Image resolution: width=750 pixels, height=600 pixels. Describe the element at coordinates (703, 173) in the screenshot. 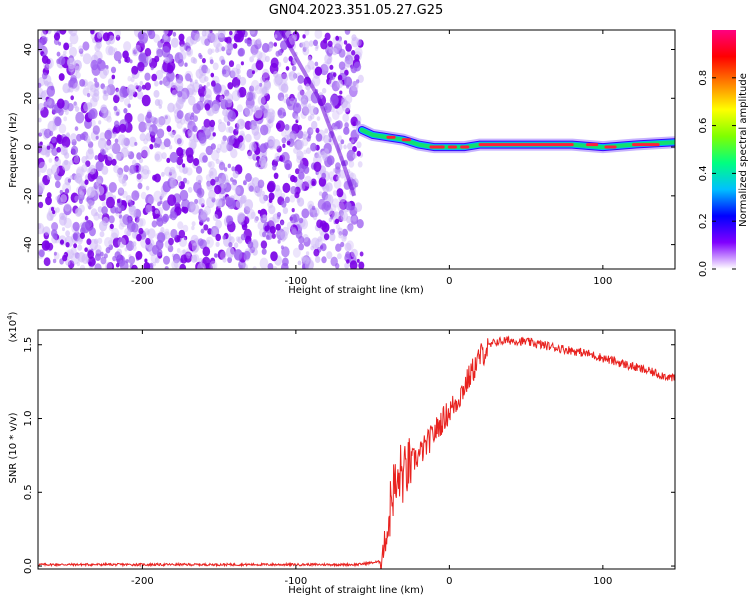

I see `colorbar-tick-label: 0.4` at that location.